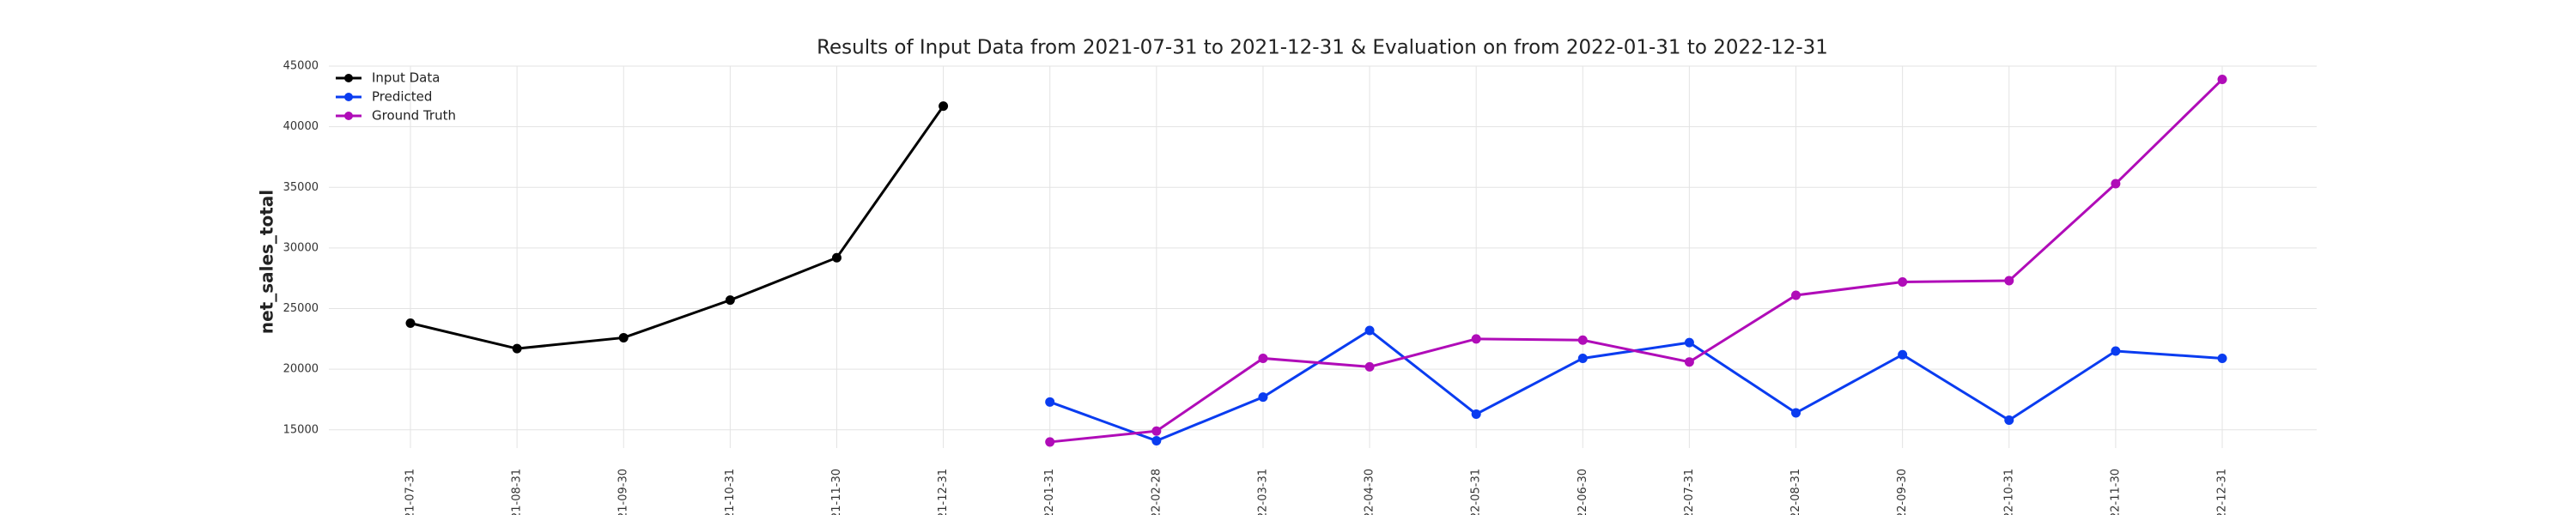 Image resolution: width=2576 pixels, height=515 pixels. Describe the element at coordinates (1689, 492) in the screenshot. I see `x-tick-label: 22-07-31` at that location.